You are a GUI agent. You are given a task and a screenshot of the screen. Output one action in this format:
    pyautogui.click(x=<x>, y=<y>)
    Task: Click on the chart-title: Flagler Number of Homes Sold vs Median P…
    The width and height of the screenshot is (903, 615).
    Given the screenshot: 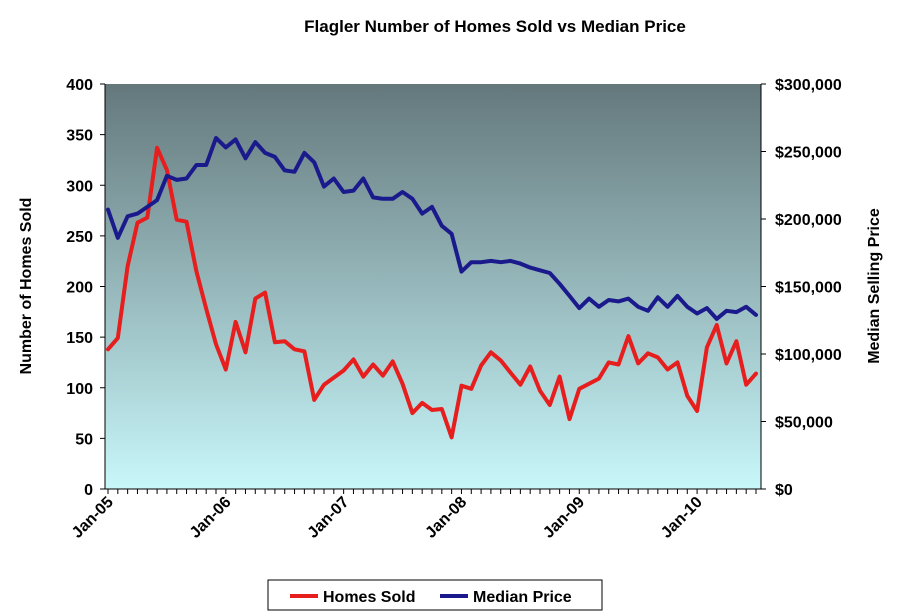 What is the action you would take?
    pyautogui.click(x=495, y=26)
    